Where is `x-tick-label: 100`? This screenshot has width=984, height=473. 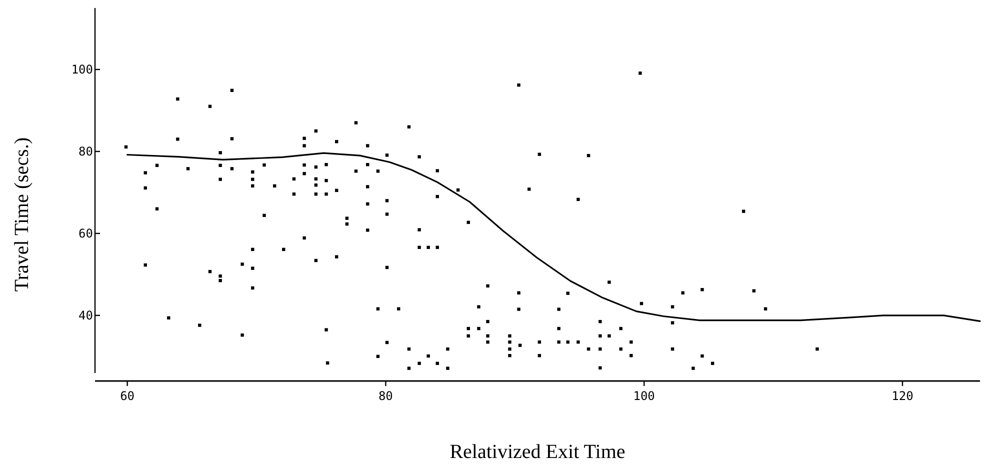 x-tick-label: 100 is located at coordinates (644, 396).